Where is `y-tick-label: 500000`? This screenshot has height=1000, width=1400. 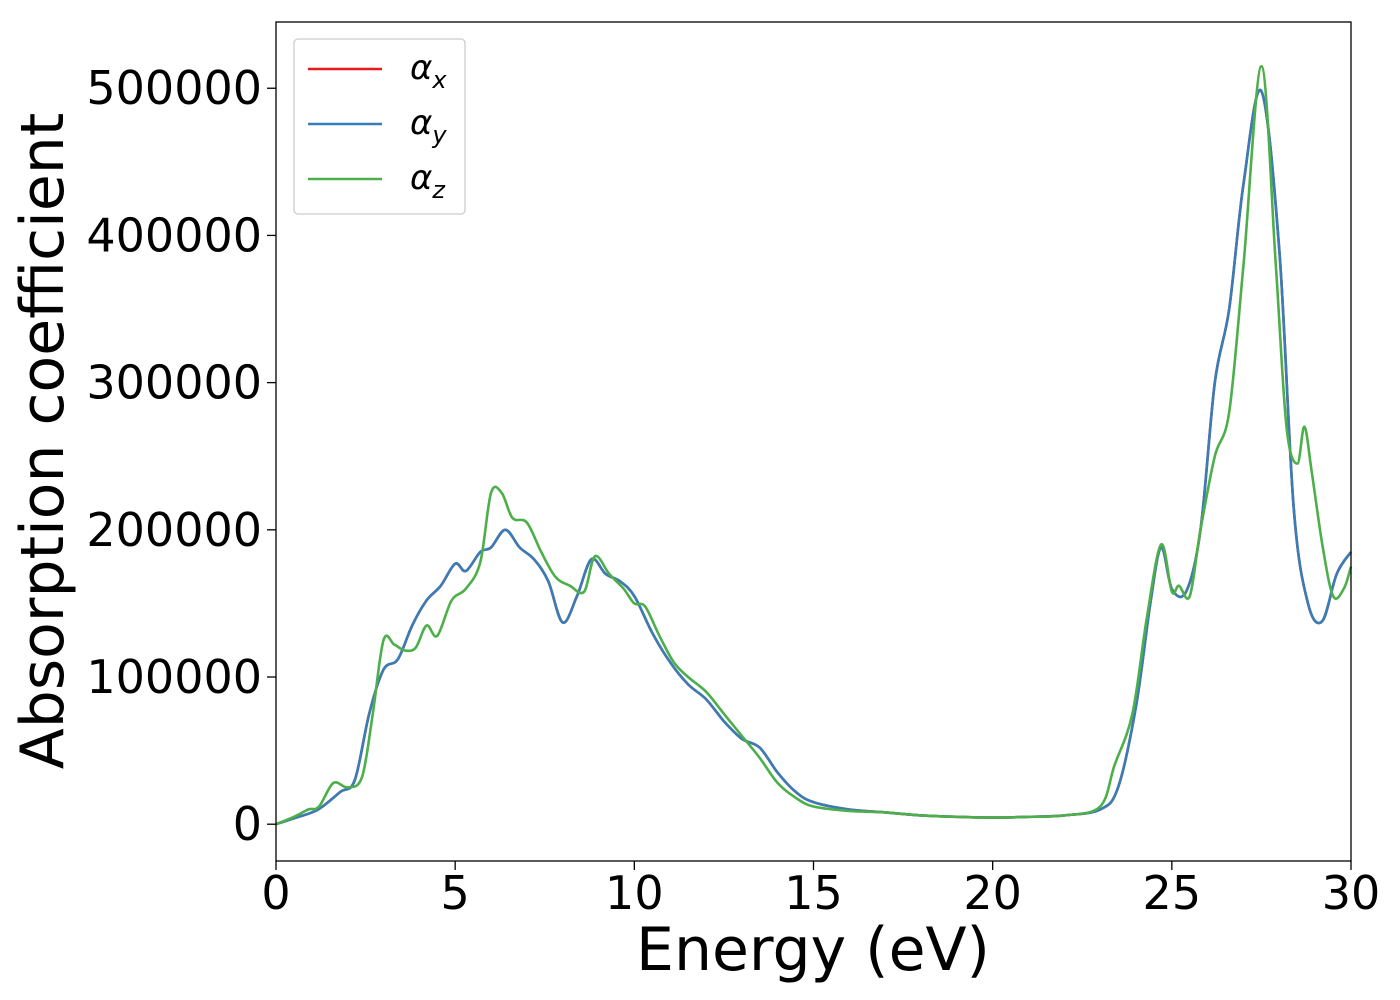
y-tick-label: 500000 is located at coordinates (174, 88).